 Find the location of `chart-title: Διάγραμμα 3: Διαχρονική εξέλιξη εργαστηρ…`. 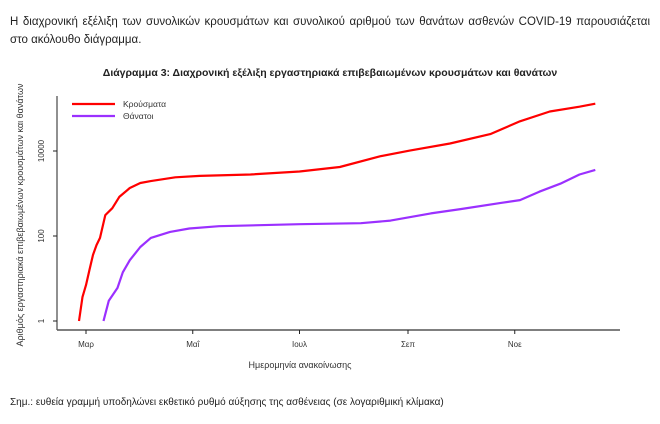

chart-title: Διάγραμμα 3: Διαχρονική εξέλιξη εργαστηρ… is located at coordinates (330, 73).